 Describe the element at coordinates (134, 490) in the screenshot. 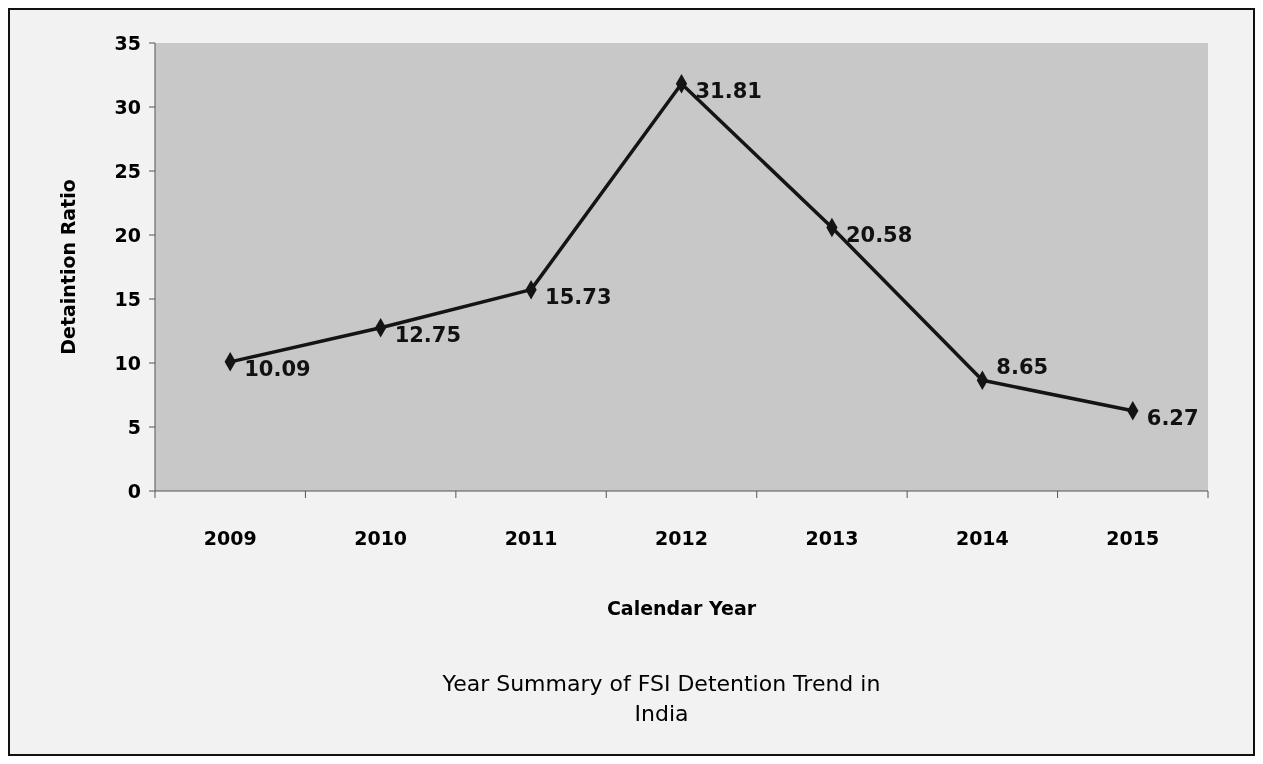

I see `y-tick-label: 0` at that location.